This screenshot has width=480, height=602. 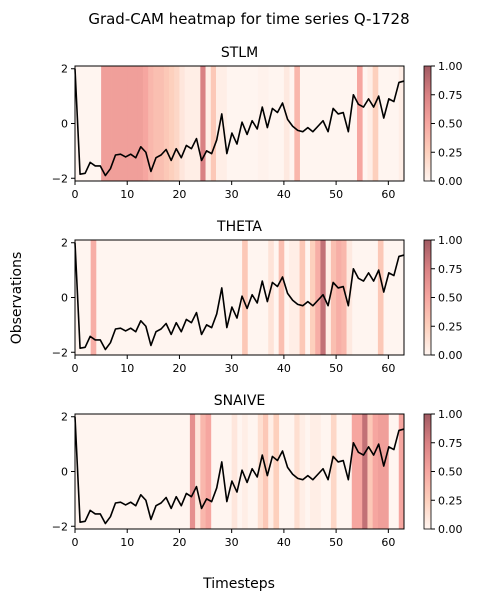 What do you see at coordinates (75, 194) in the screenshot?
I see `x-tick-label: 0` at bounding box center [75, 194].